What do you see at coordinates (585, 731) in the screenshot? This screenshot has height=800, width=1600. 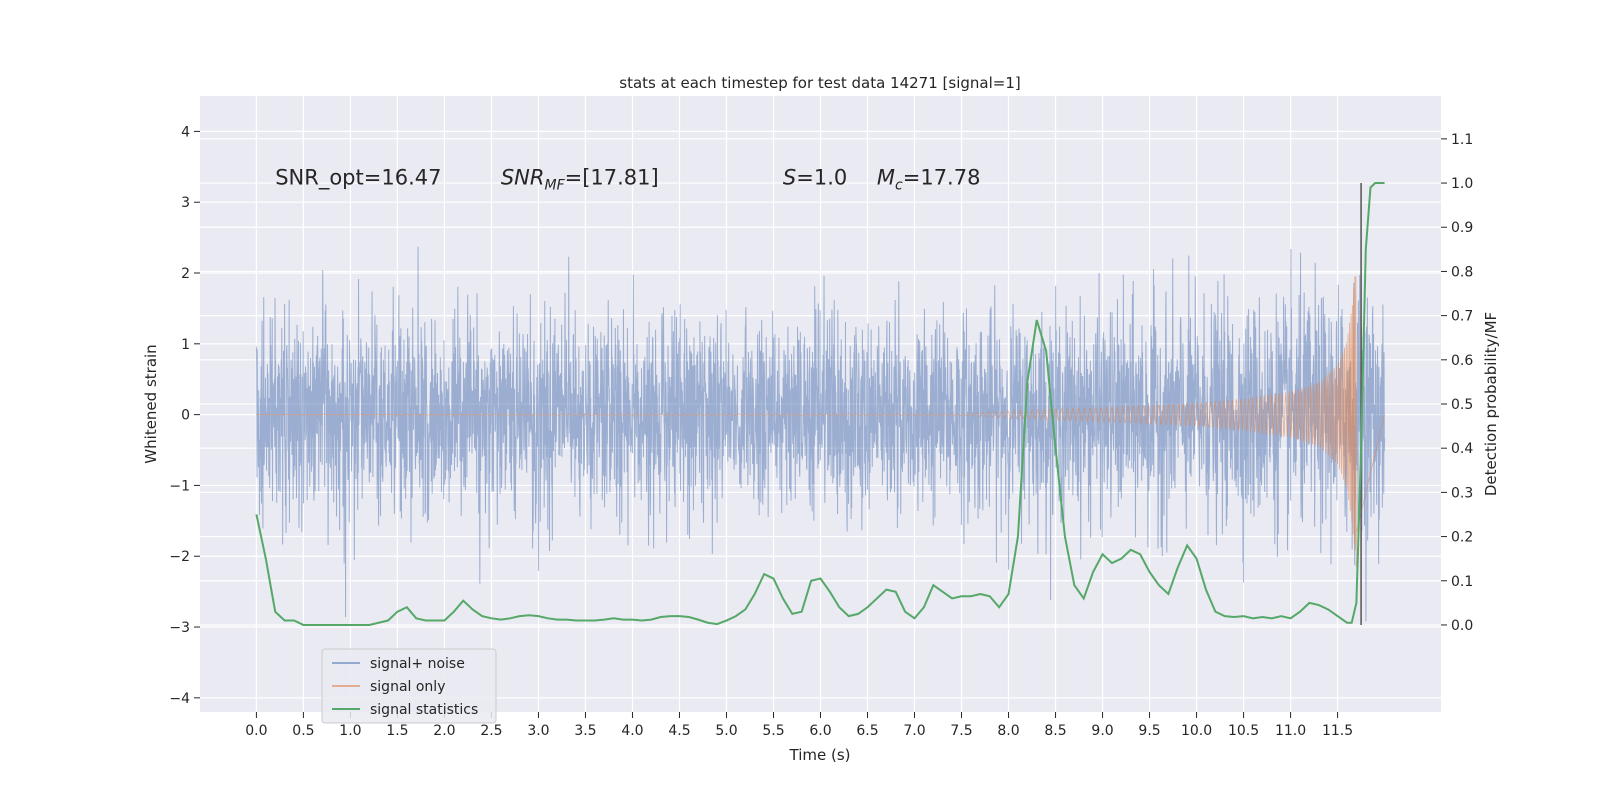 I see `x-tick-label: 3.5` at bounding box center [585, 731].